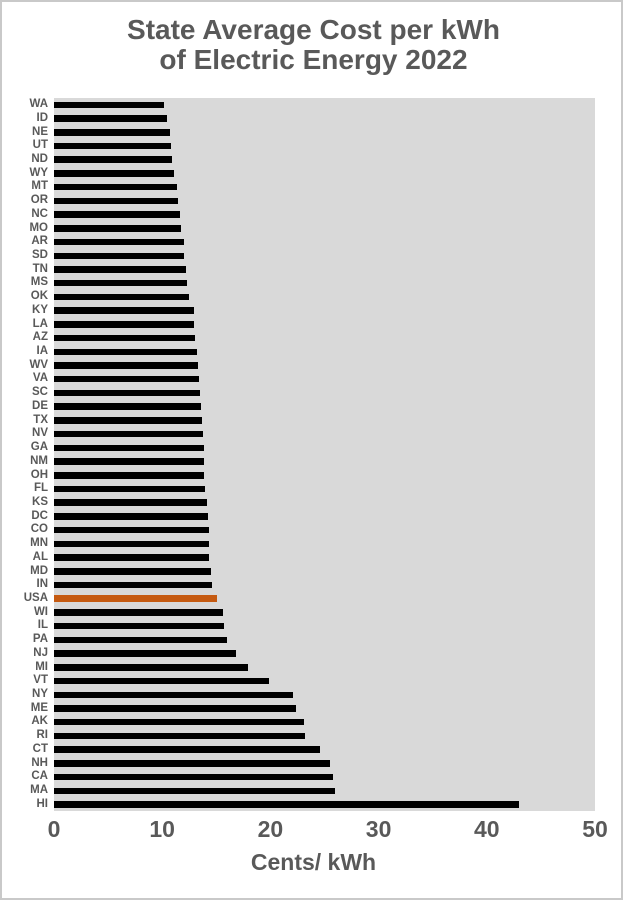 This screenshot has height=900, width=623. Describe the element at coordinates (39, 460) in the screenshot. I see `state-label: NM` at that location.